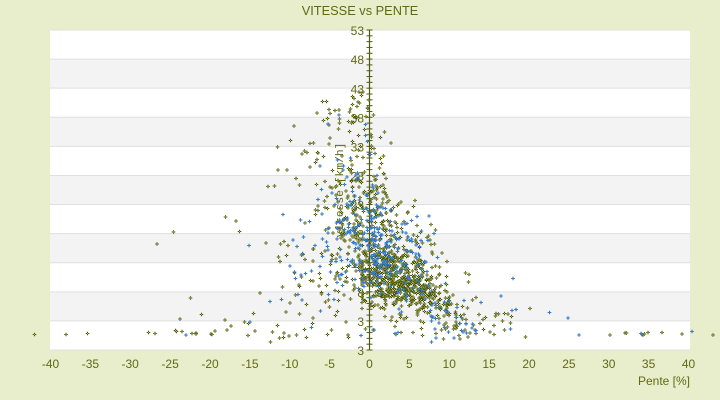 This screenshot has width=720, height=400. What do you see at coordinates (689, 364) in the screenshot?
I see `svg-text: 40` at bounding box center [689, 364].